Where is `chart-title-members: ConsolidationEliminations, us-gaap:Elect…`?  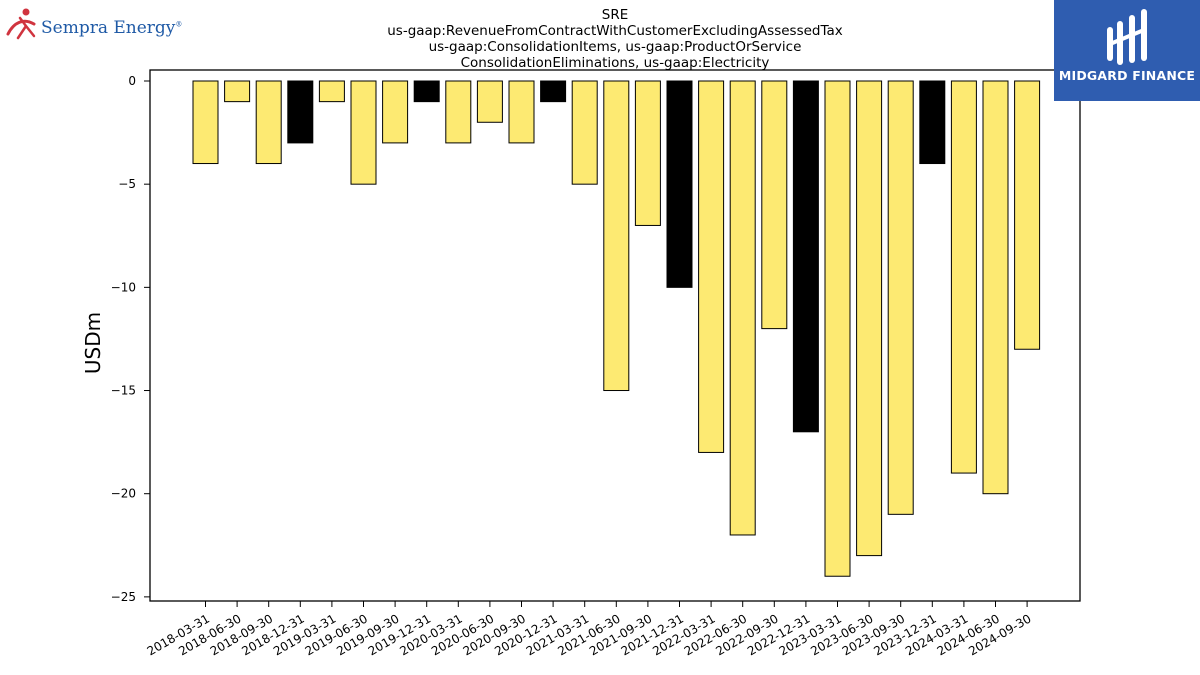
chart-title-members: ConsolidationEliminations, us-gaap:Elect… is located at coordinates (615, 63).